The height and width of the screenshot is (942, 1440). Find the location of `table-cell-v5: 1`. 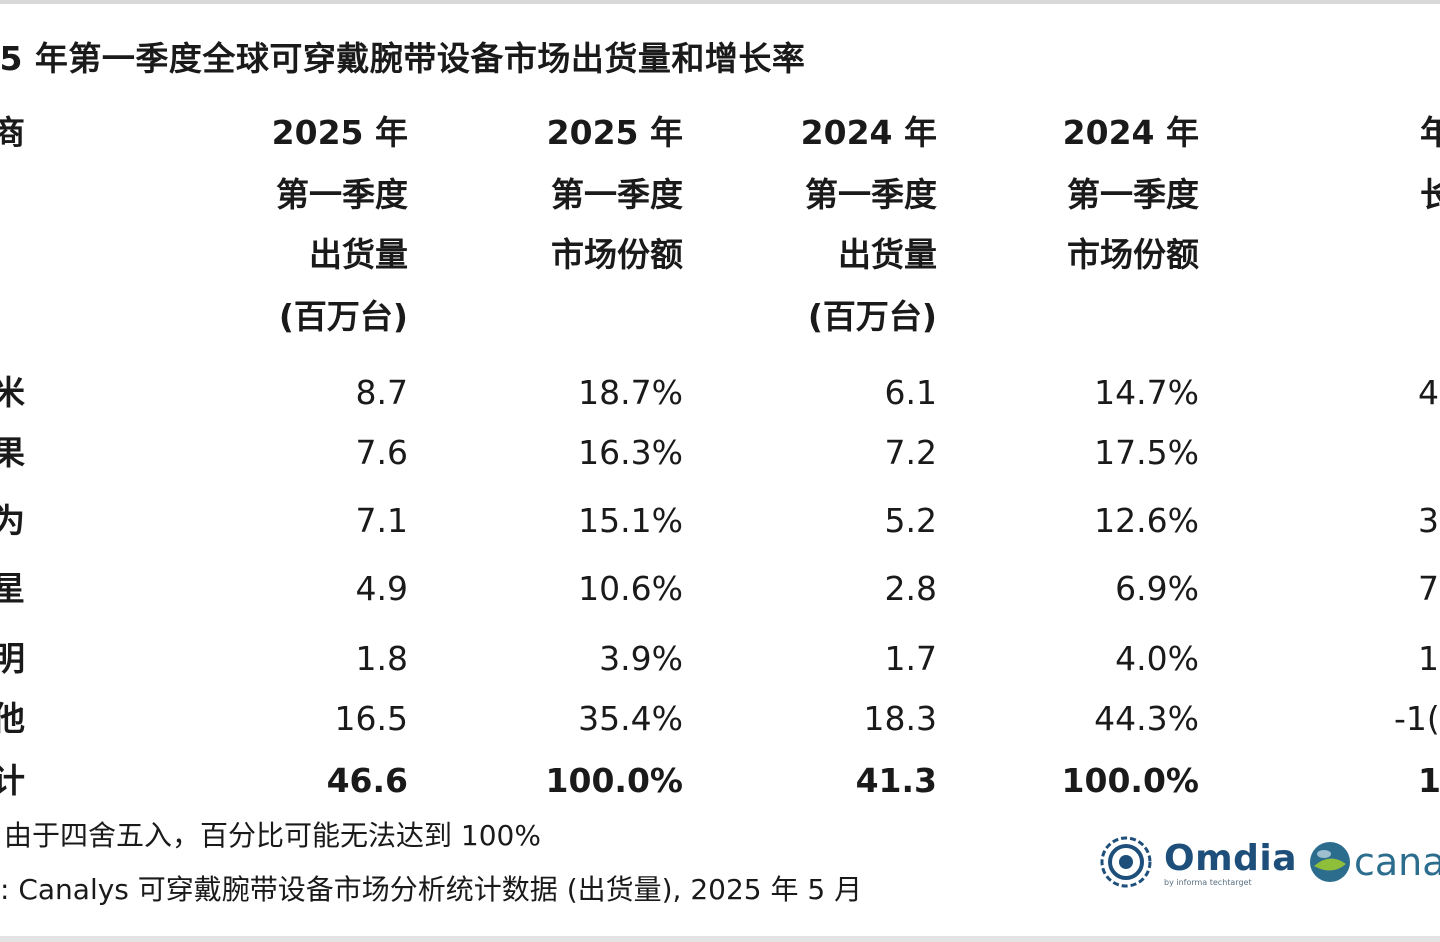

table-cell-v5: 1 is located at coordinates (1428, 658).